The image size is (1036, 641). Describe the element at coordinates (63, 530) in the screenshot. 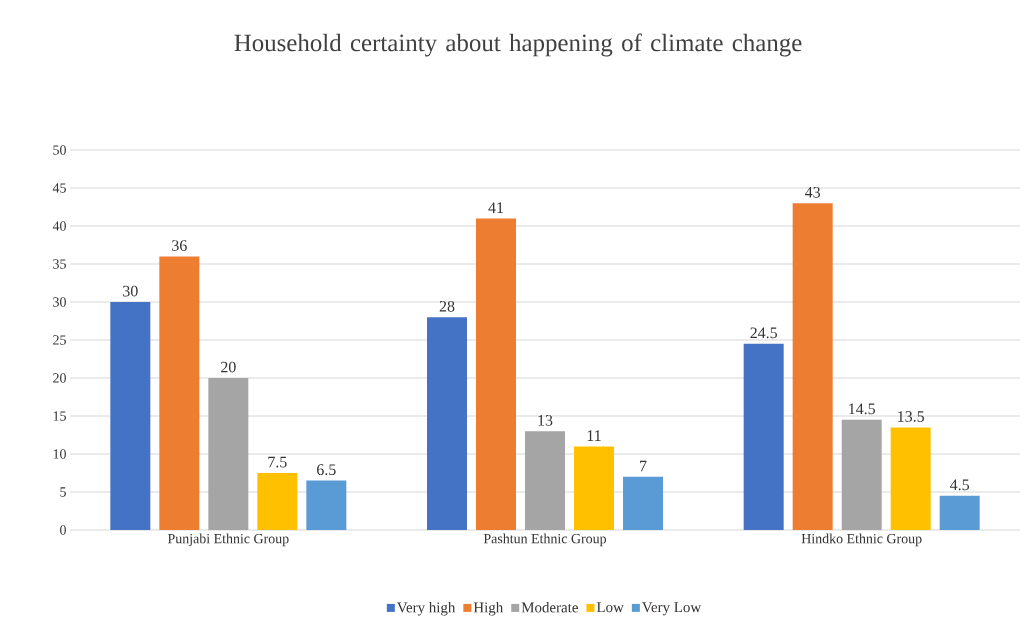

I see `y-tick-label: 0` at that location.